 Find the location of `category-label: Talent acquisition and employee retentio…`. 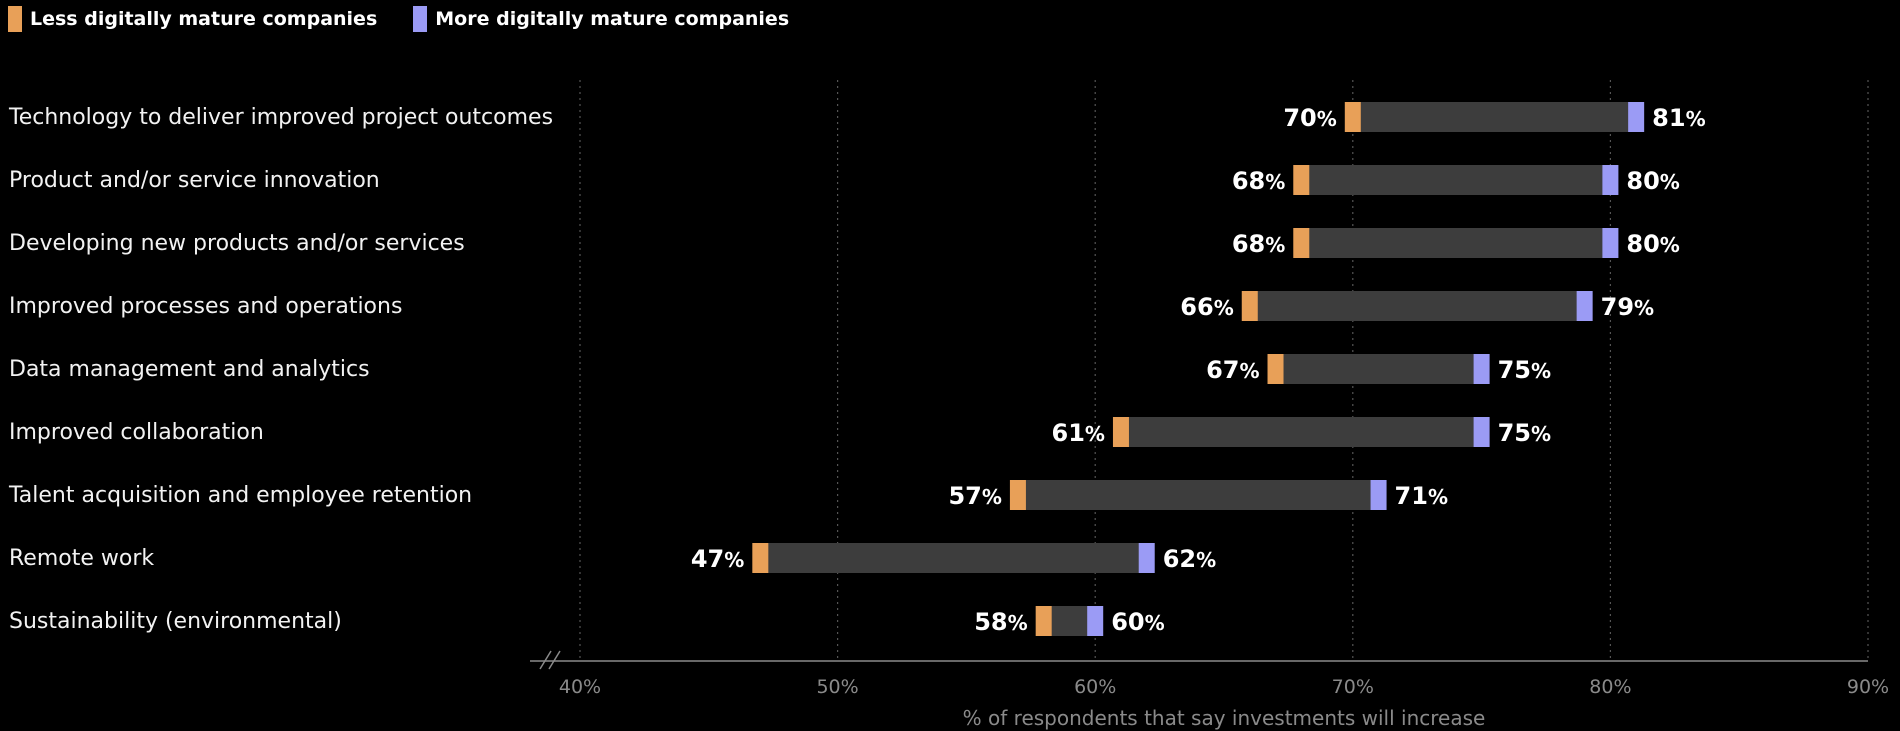

category-label: Talent acquisition and employee retentio… is located at coordinates (240, 495).